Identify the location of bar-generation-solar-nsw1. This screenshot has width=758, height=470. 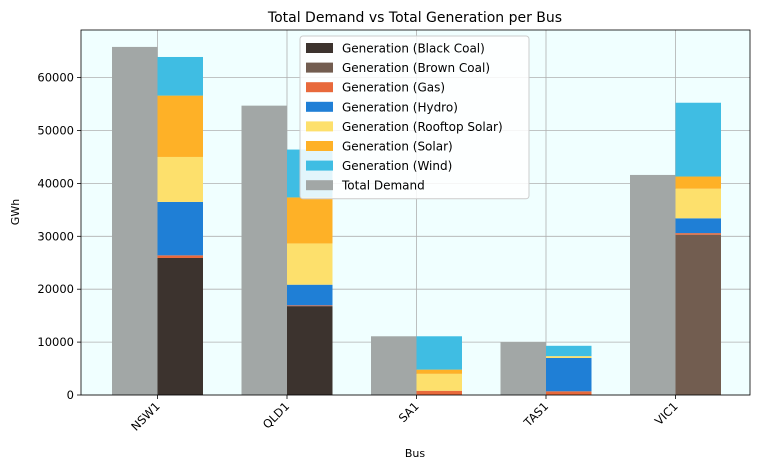
(180, 126).